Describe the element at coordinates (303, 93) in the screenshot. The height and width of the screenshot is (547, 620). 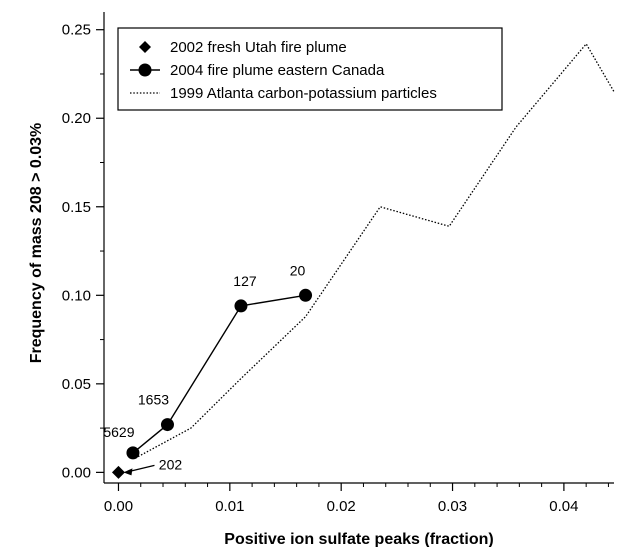
I see `legend-entry: 1999 Atlanta carbon-potassium particles` at that location.